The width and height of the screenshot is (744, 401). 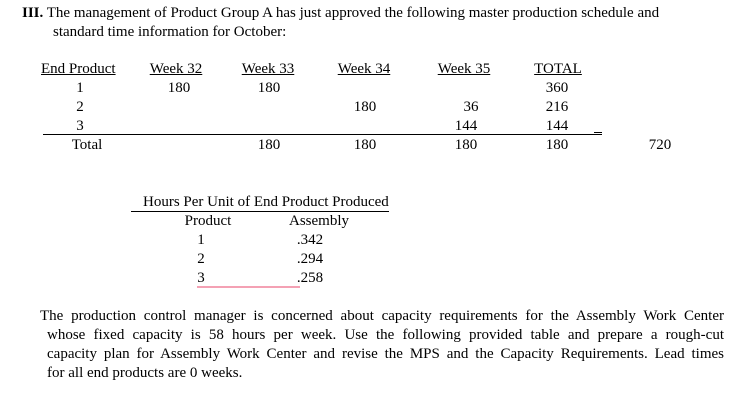 I want to click on hpu-row-2-product: 2, so click(x=201, y=259).